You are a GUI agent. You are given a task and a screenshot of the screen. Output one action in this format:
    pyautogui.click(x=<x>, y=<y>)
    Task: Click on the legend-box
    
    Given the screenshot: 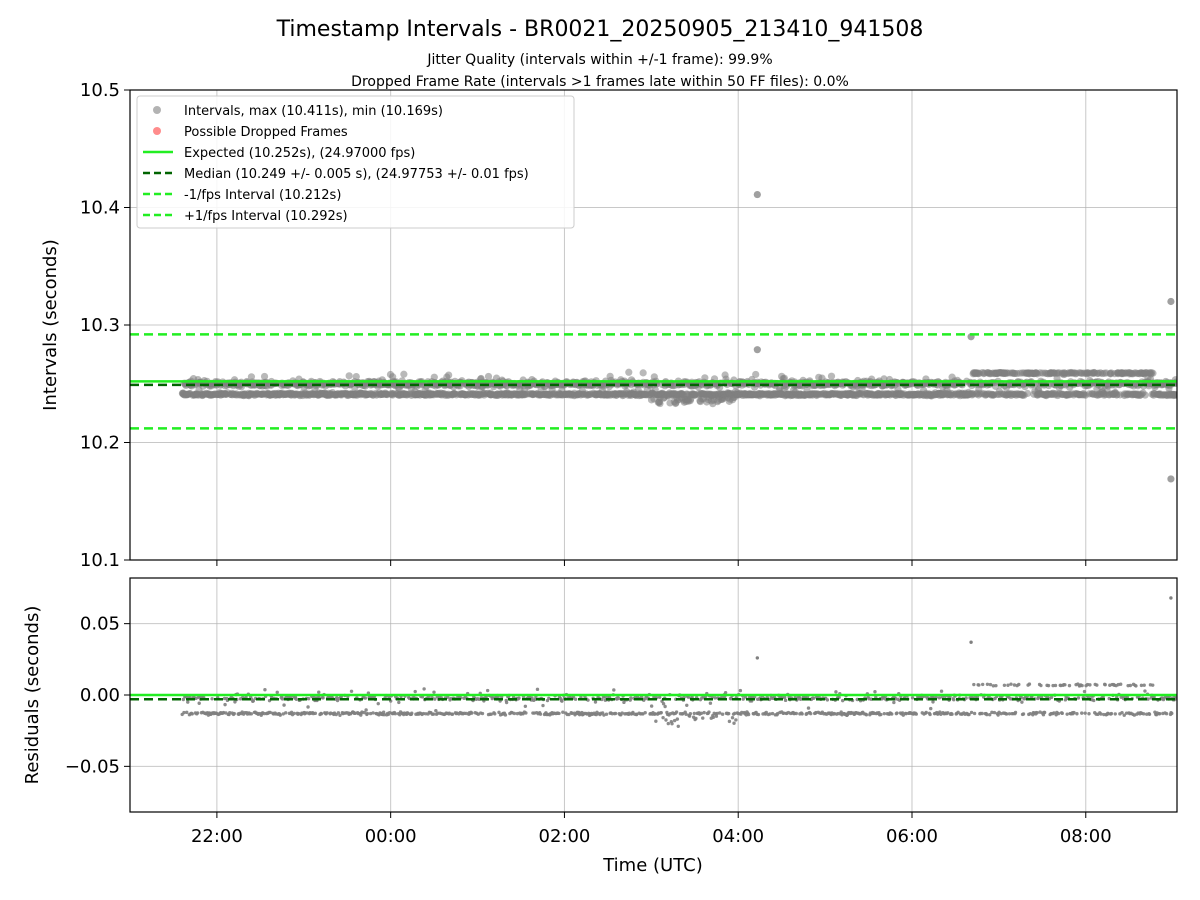 What is the action you would take?
    pyautogui.click(x=355, y=162)
    